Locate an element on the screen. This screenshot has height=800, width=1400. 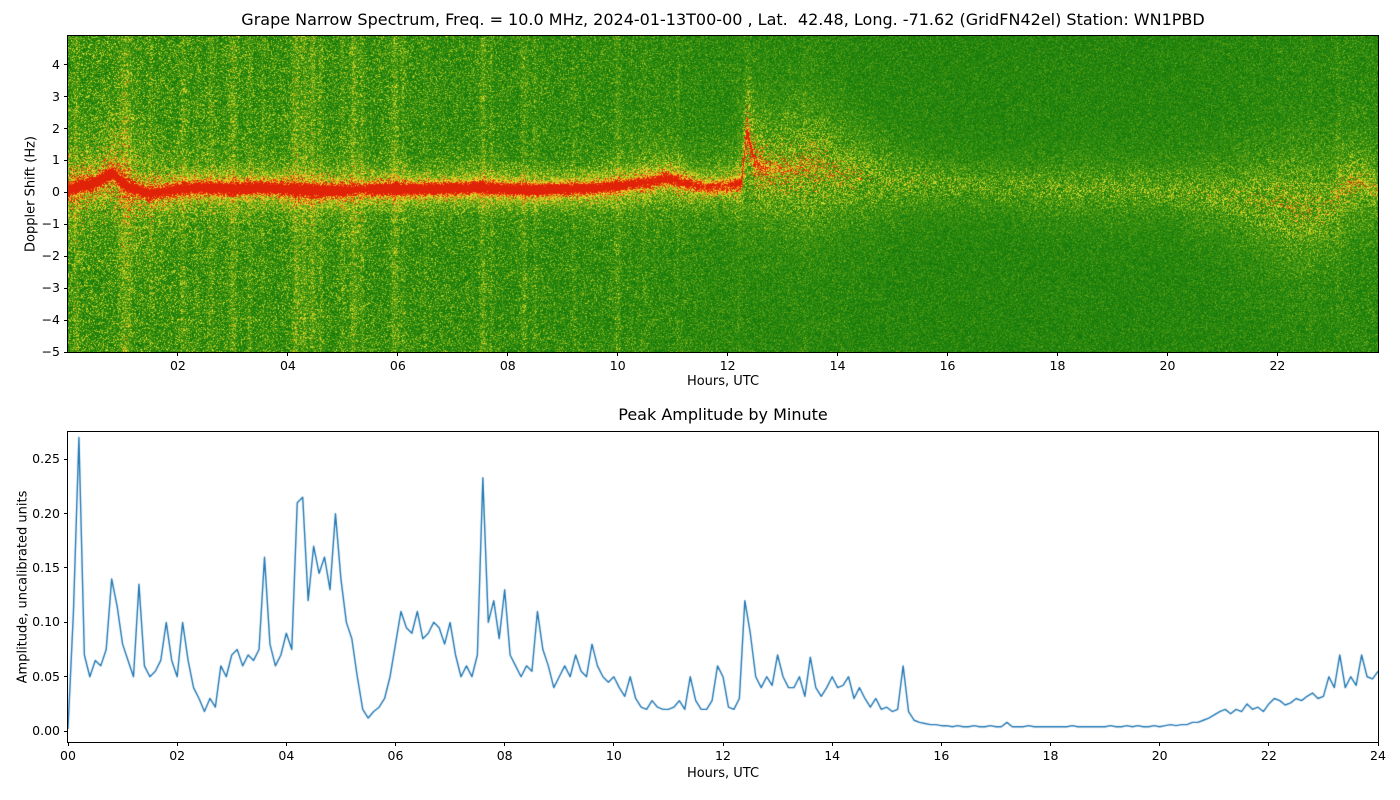
spectrogram-x-tick-label: 14 is located at coordinates (837, 365).